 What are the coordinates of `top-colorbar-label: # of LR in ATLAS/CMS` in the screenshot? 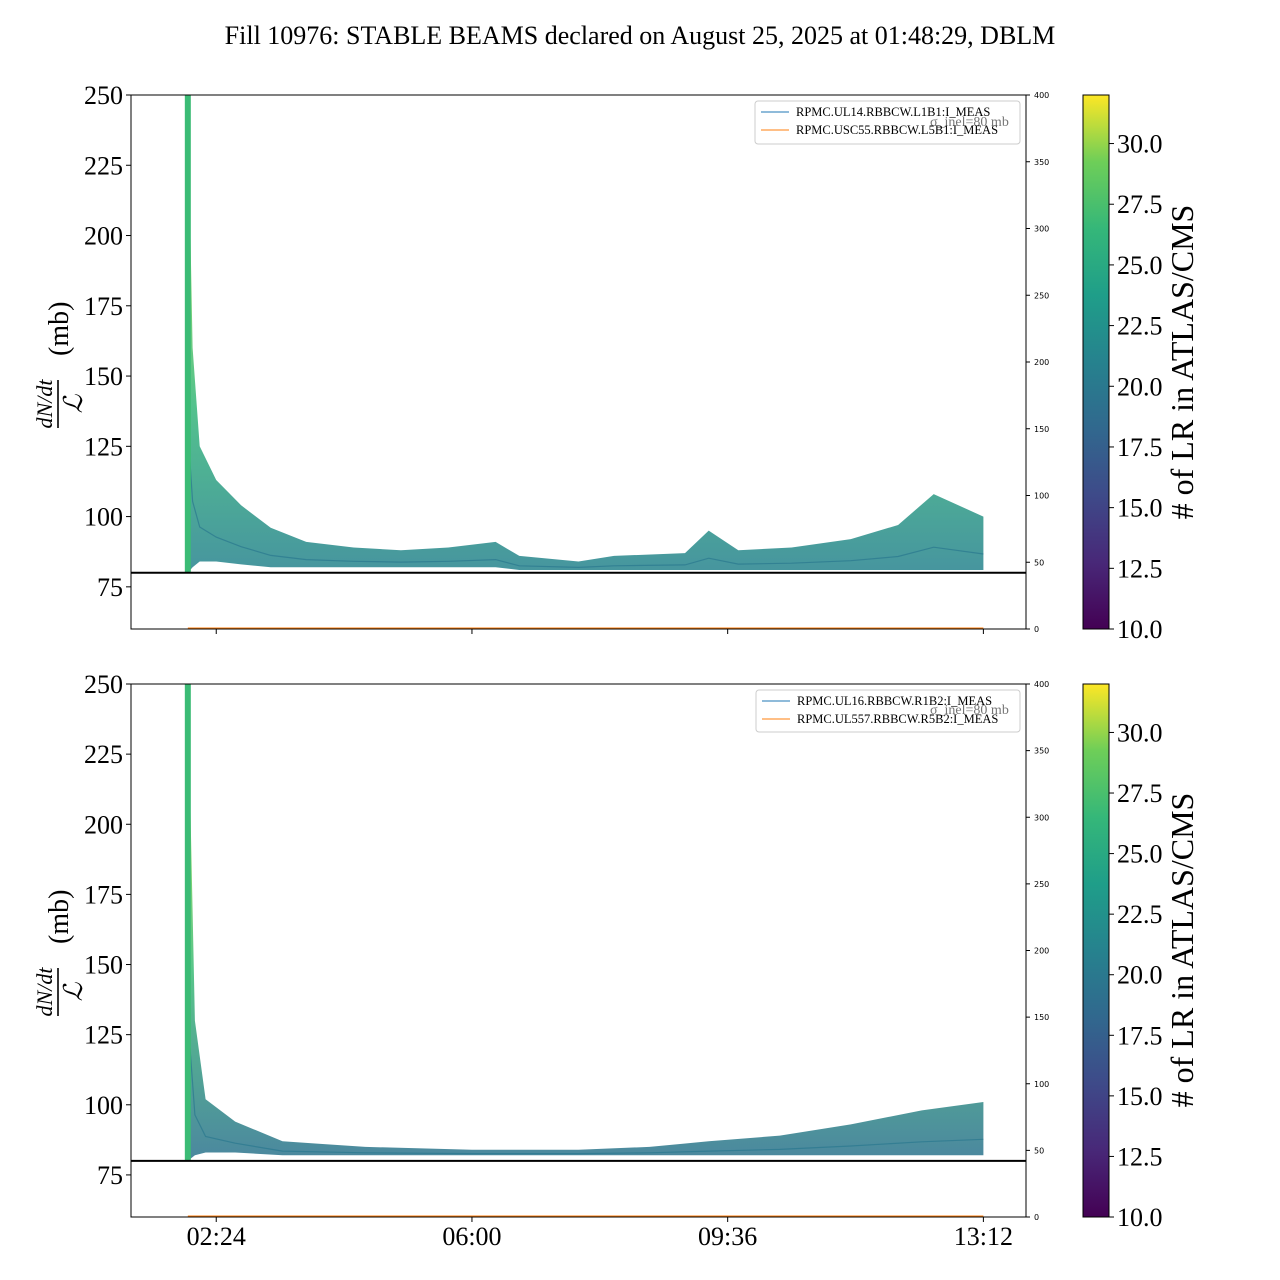 It's located at (1182, 362).